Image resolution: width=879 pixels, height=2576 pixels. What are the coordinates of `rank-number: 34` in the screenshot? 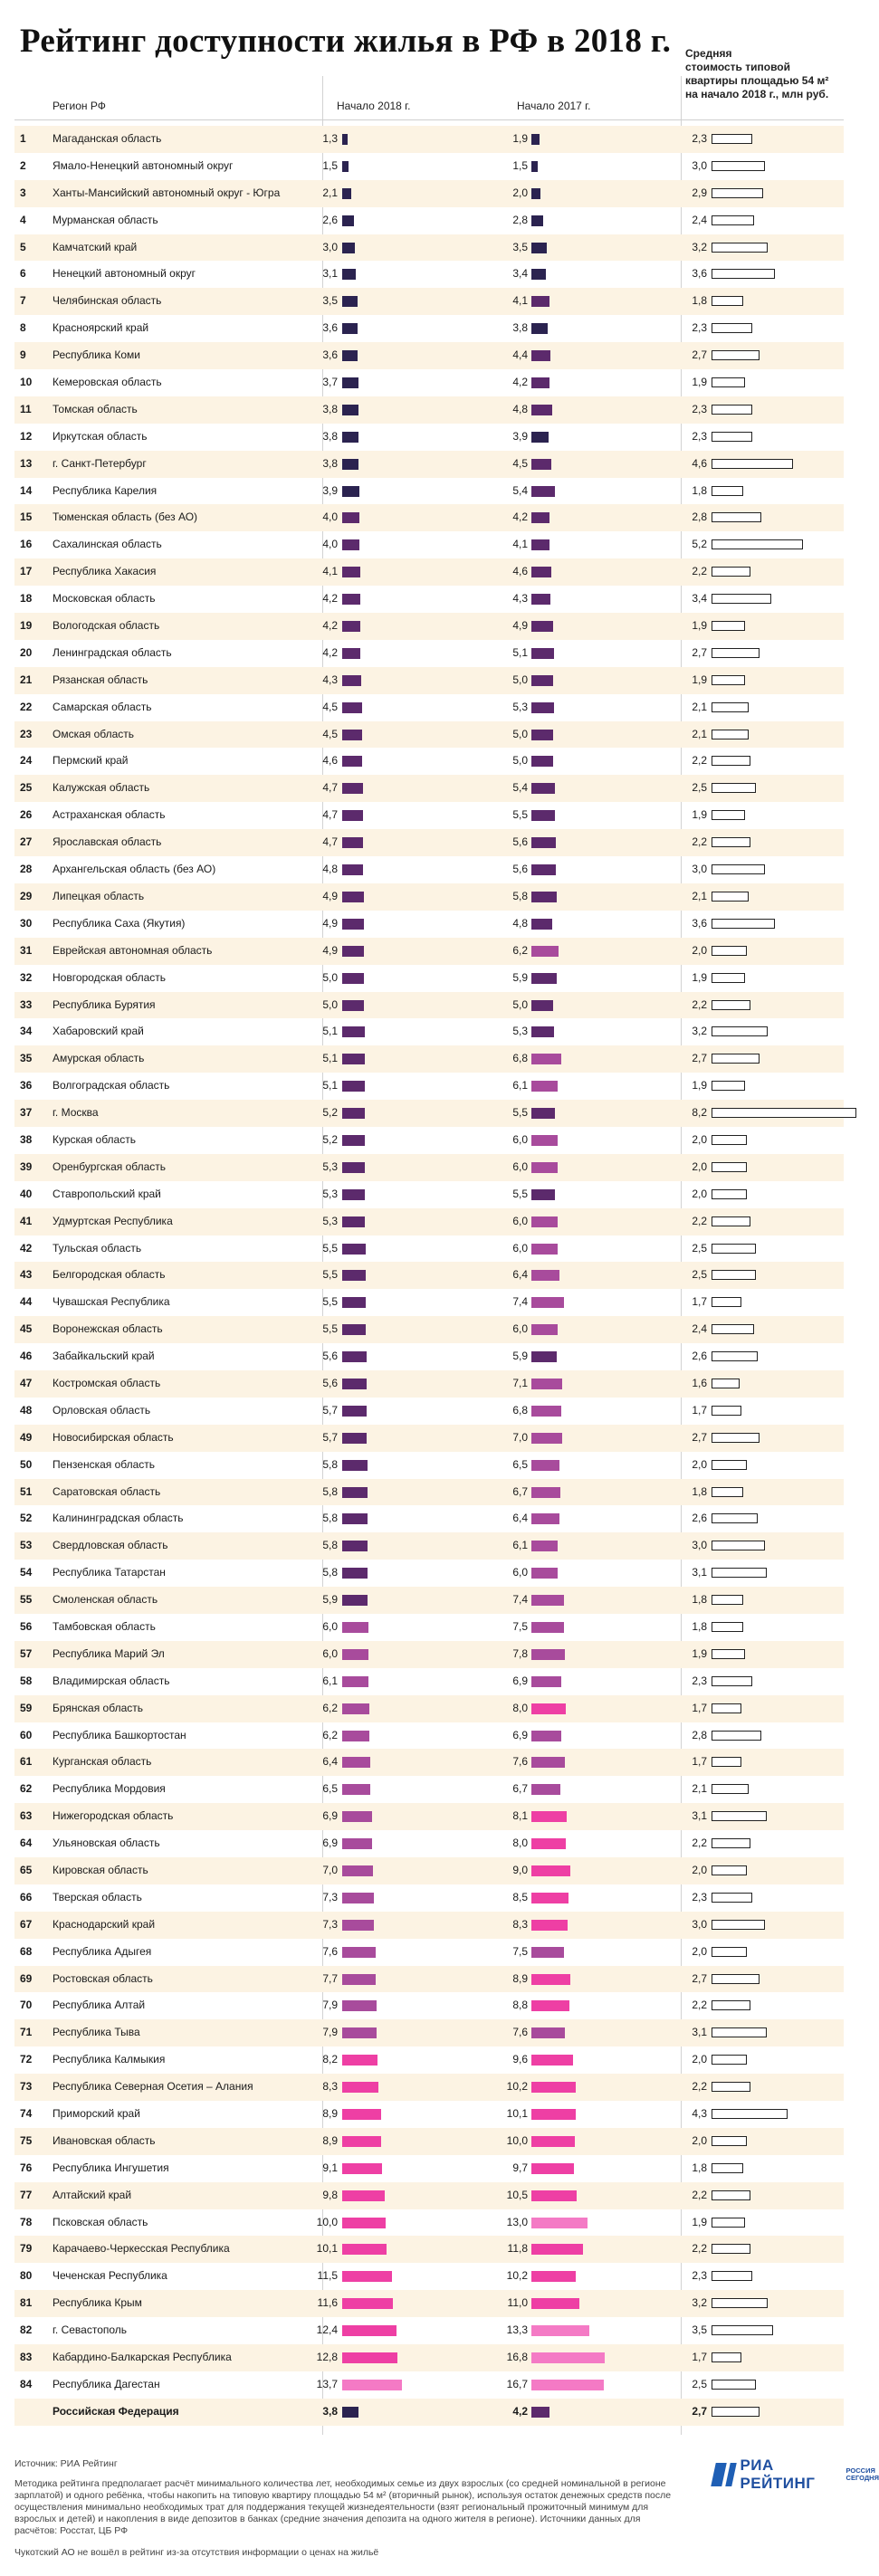 It's located at (26, 1031).